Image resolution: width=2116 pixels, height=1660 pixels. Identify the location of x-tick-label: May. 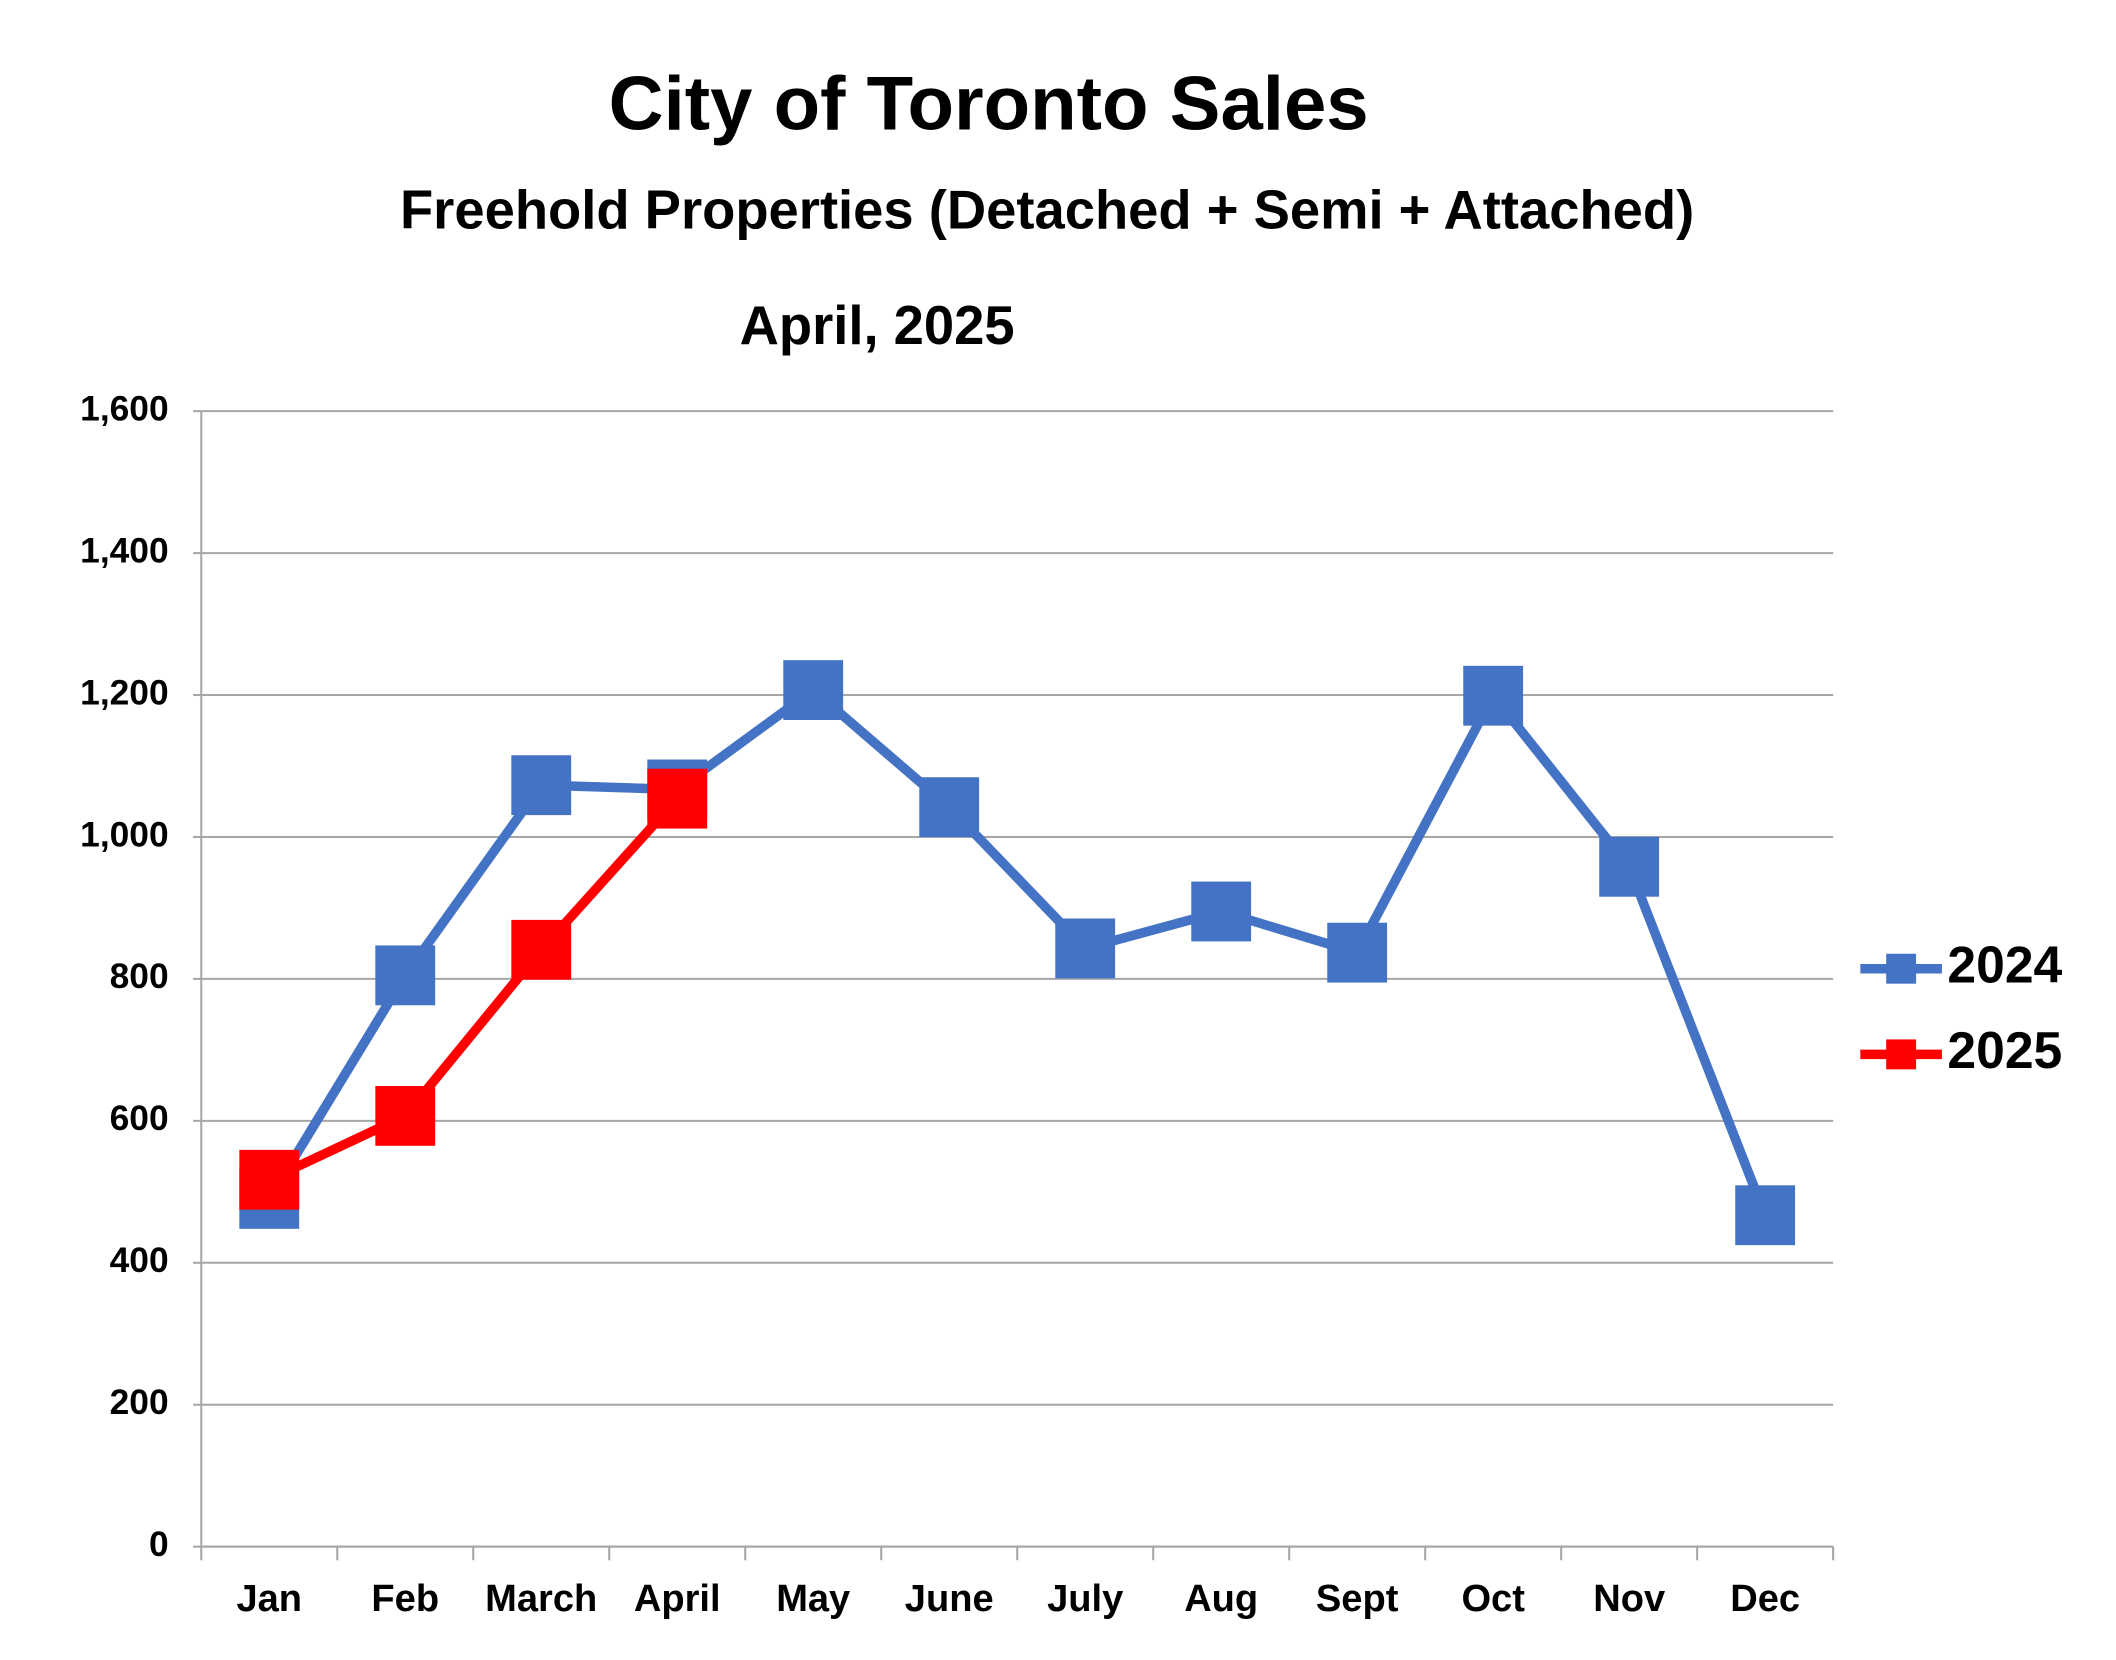
(813, 1599).